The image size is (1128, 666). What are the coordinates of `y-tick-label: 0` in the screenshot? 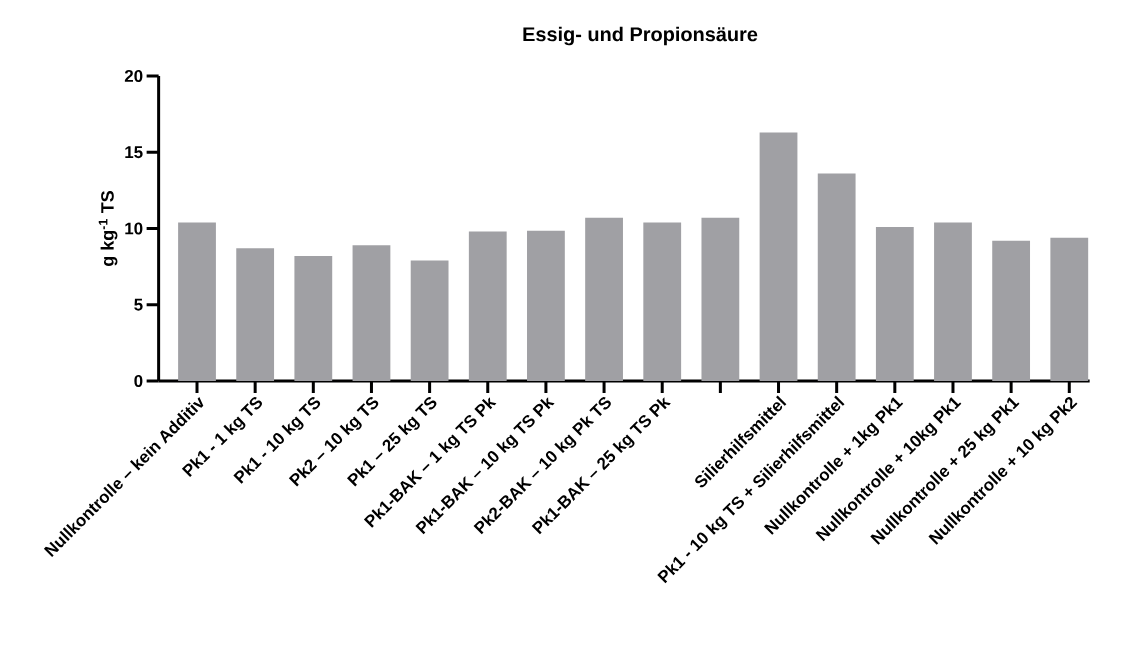 It's located at (138, 380).